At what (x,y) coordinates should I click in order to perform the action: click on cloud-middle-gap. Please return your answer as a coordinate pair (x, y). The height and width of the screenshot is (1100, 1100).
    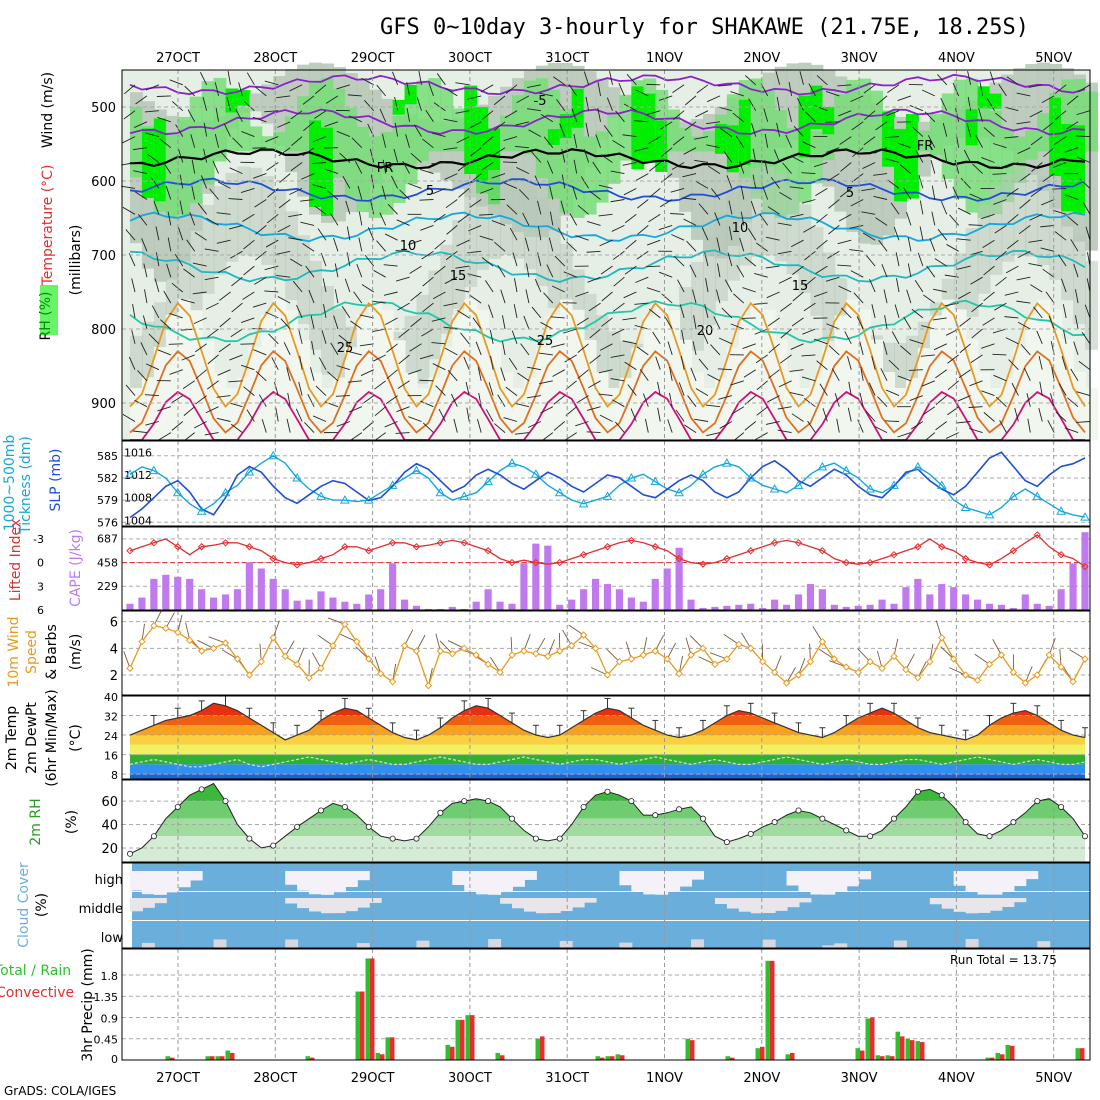
    Looking at the image, I should click on (566, 905).